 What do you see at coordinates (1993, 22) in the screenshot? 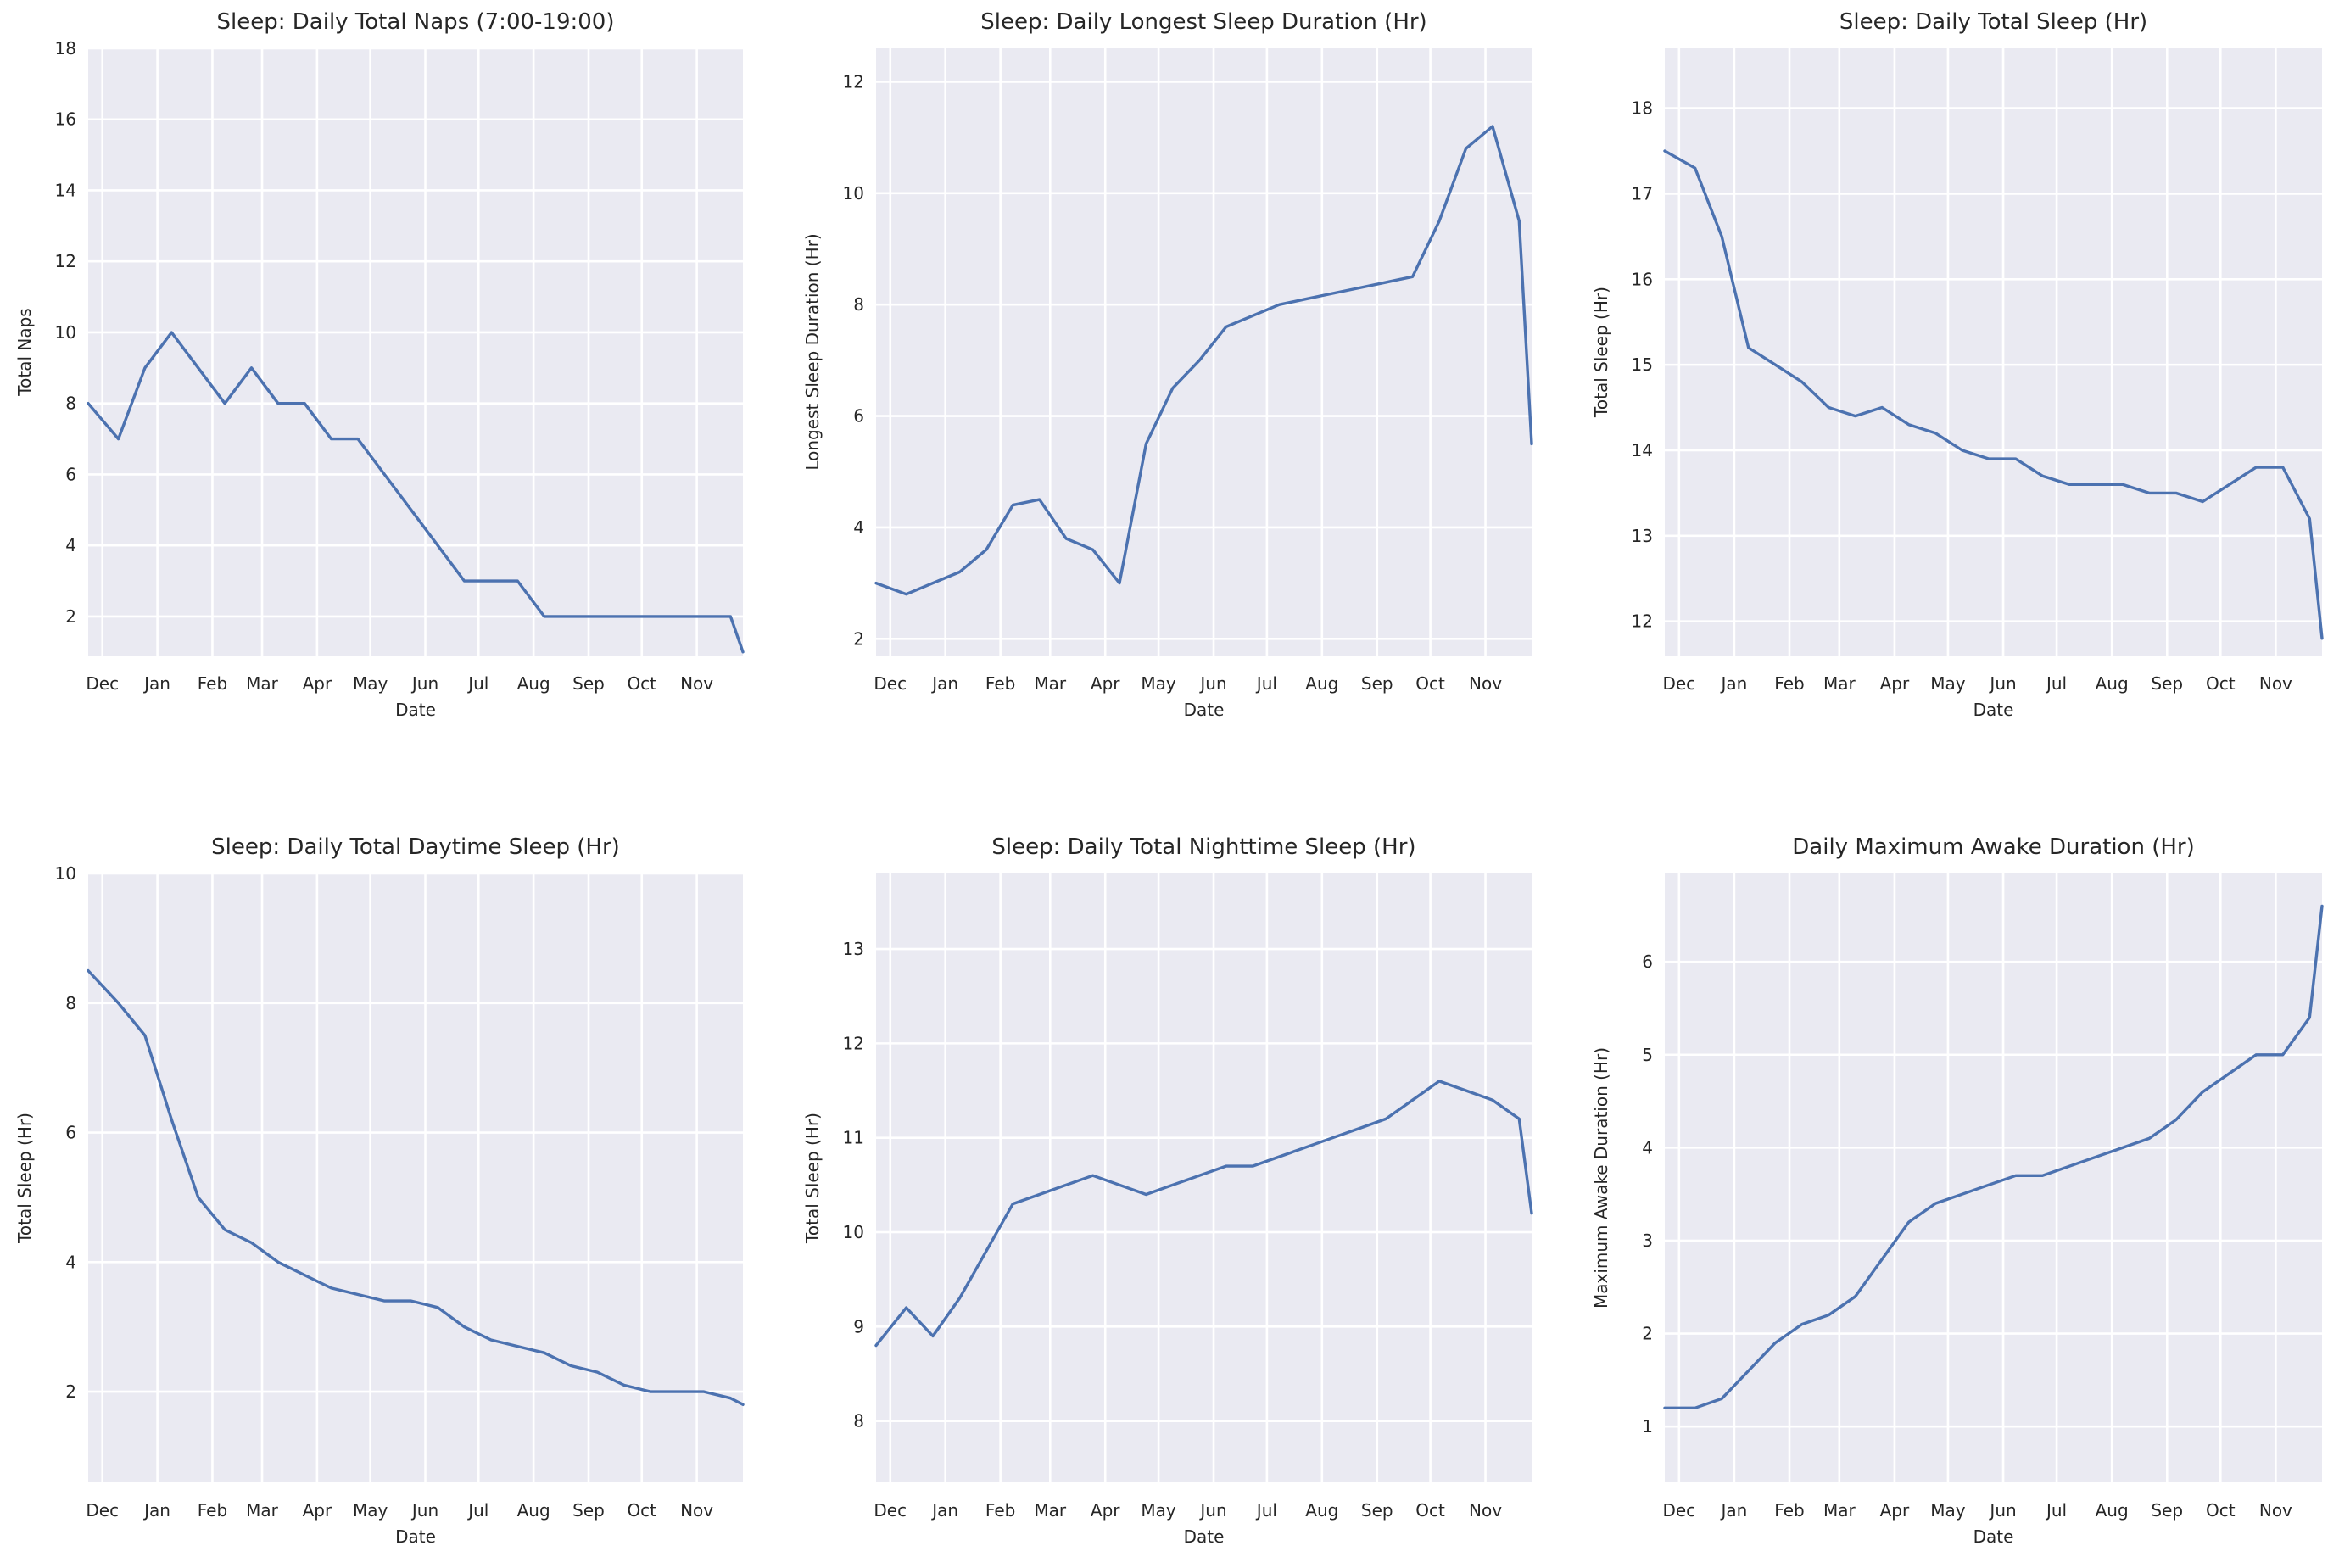
I see `chart-title: Sleep: Daily Total Sleep (Hr)` at bounding box center [1993, 22].